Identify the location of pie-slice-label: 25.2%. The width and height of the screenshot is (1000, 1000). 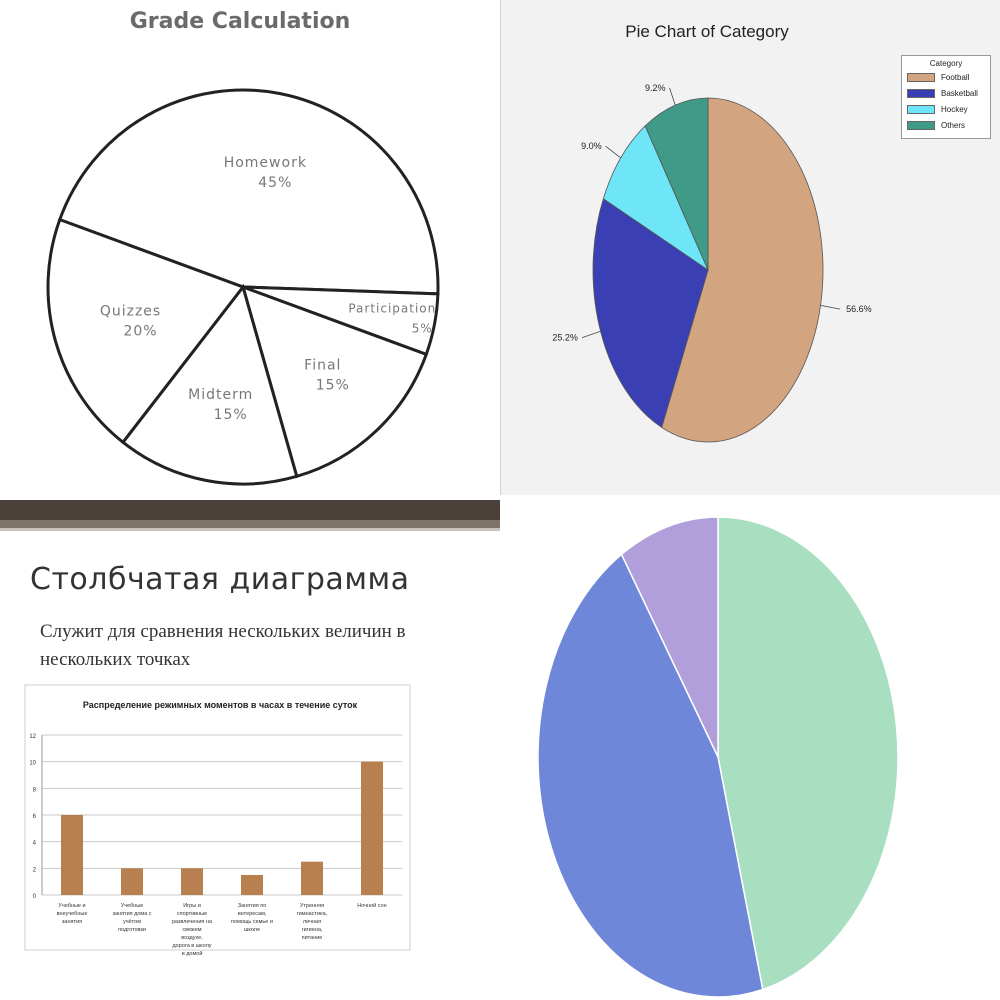
(565, 338).